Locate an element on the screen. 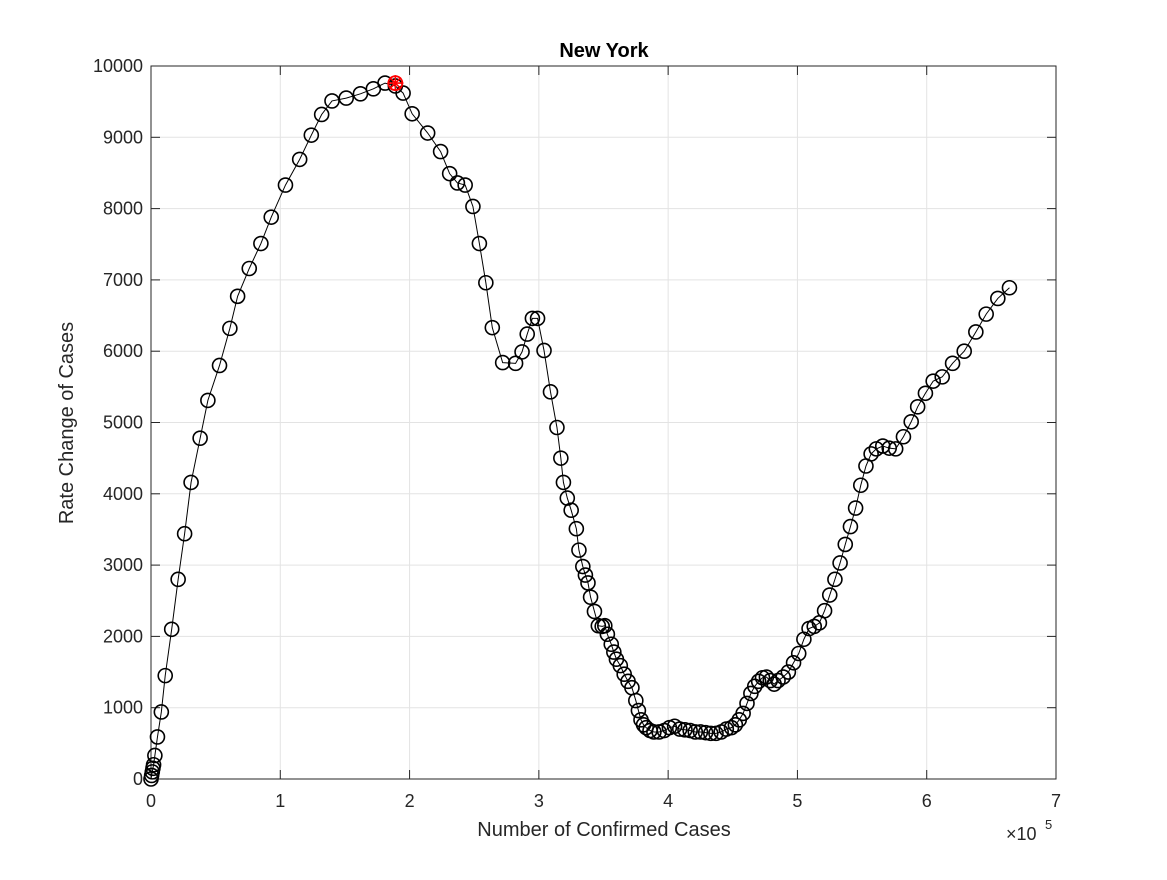 The width and height of the screenshot is (1167, 880). y-tick-label: 9000 is located at coordinates (123, 137).